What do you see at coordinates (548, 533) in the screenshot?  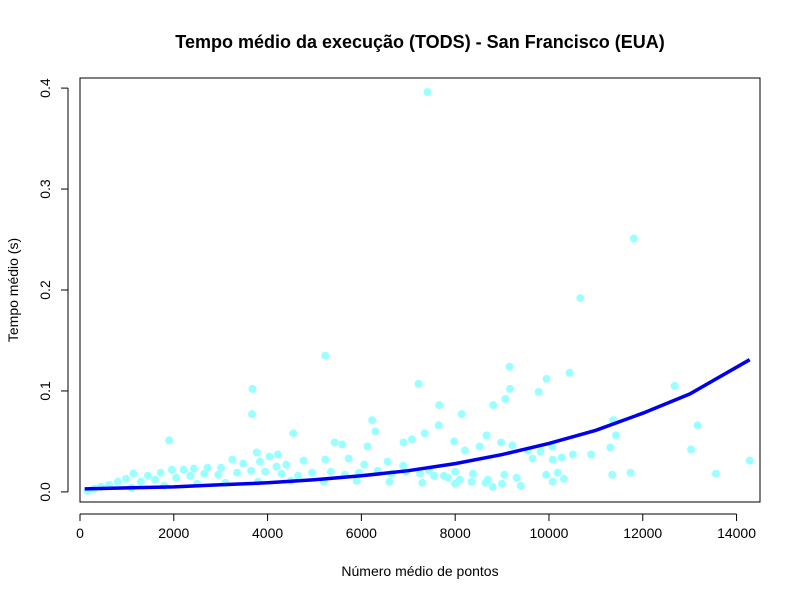 I see `x-tick-label: 10000` at bounding box center [548, 533].